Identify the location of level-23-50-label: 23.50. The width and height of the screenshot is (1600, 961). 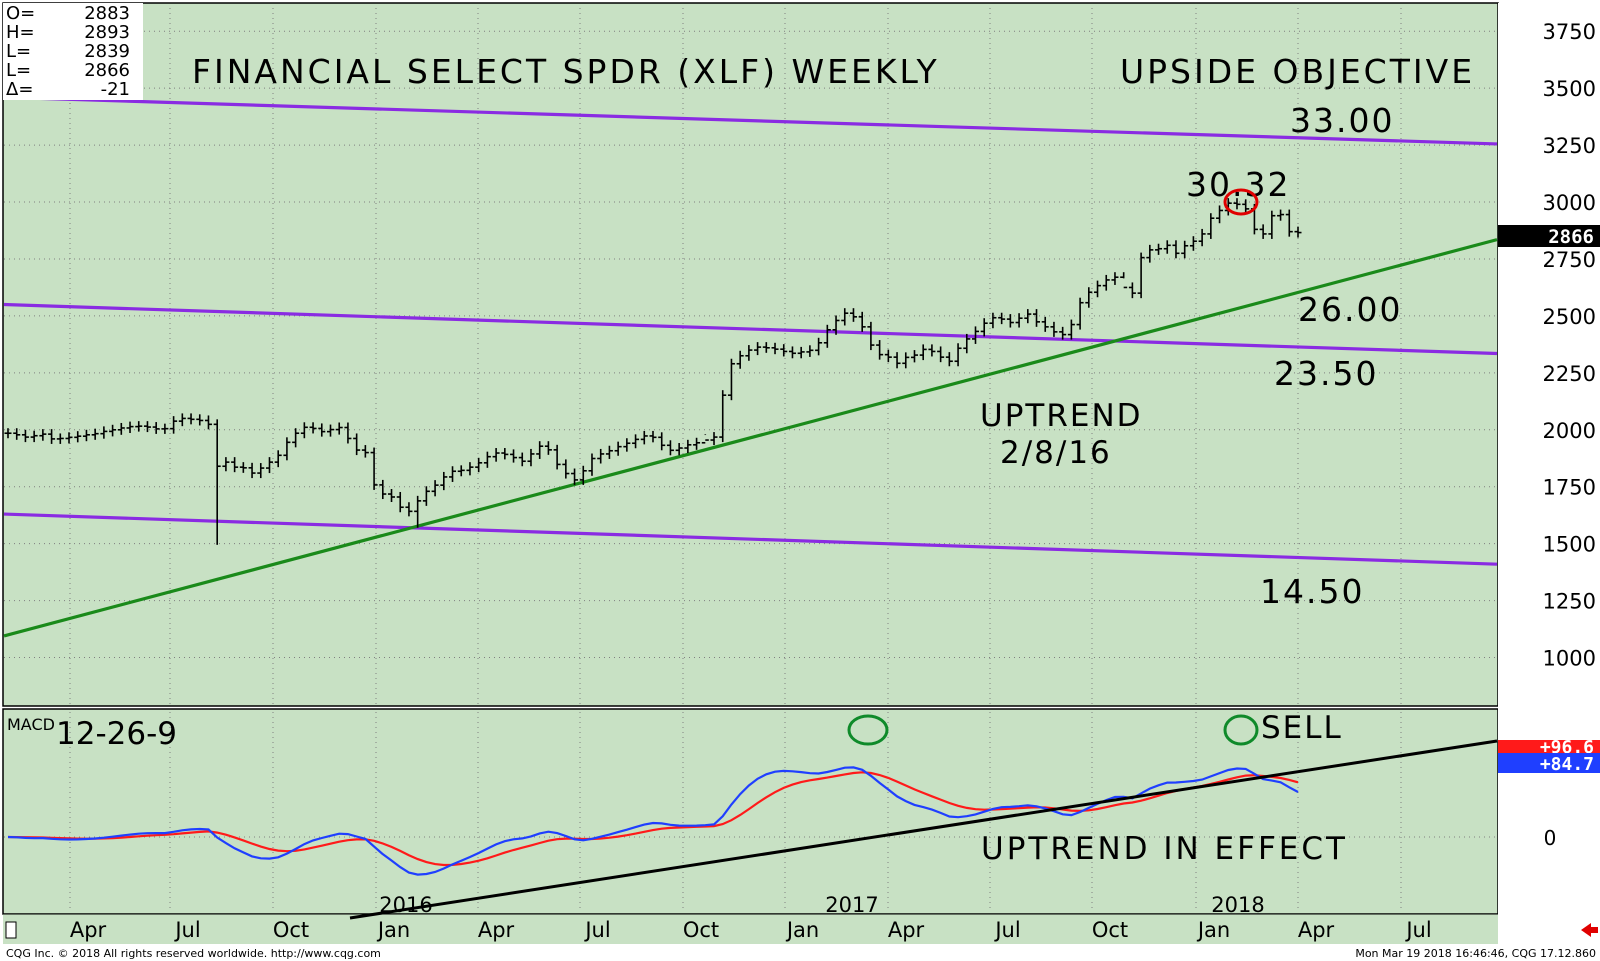
(1326, 373).